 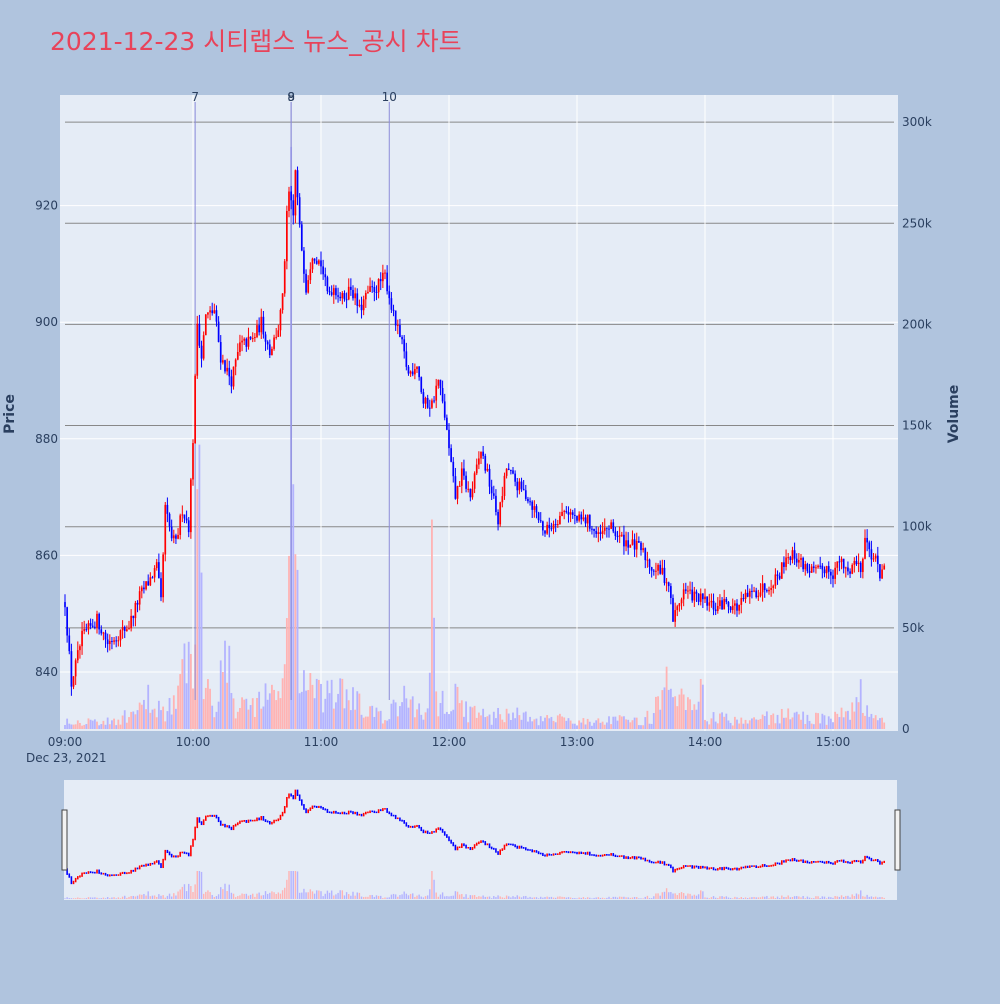 I want to click on volume-tick-label: 300k, so click(x=917, y=122).